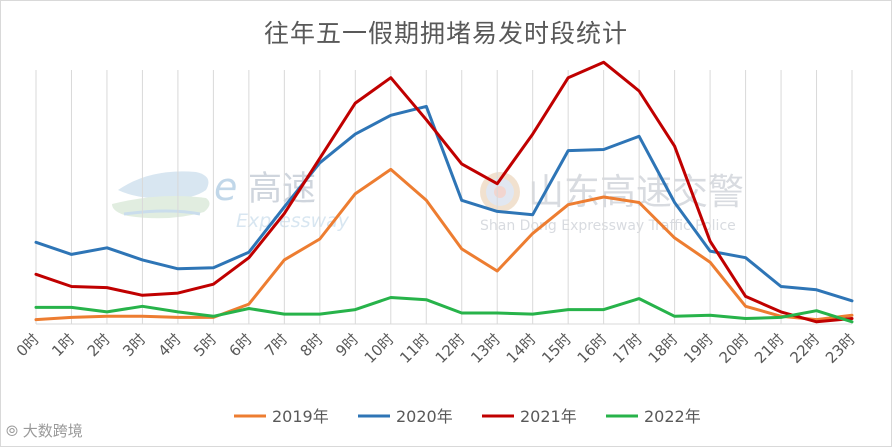  I want to click on x-tick-label: 2时, so click(99, 345).